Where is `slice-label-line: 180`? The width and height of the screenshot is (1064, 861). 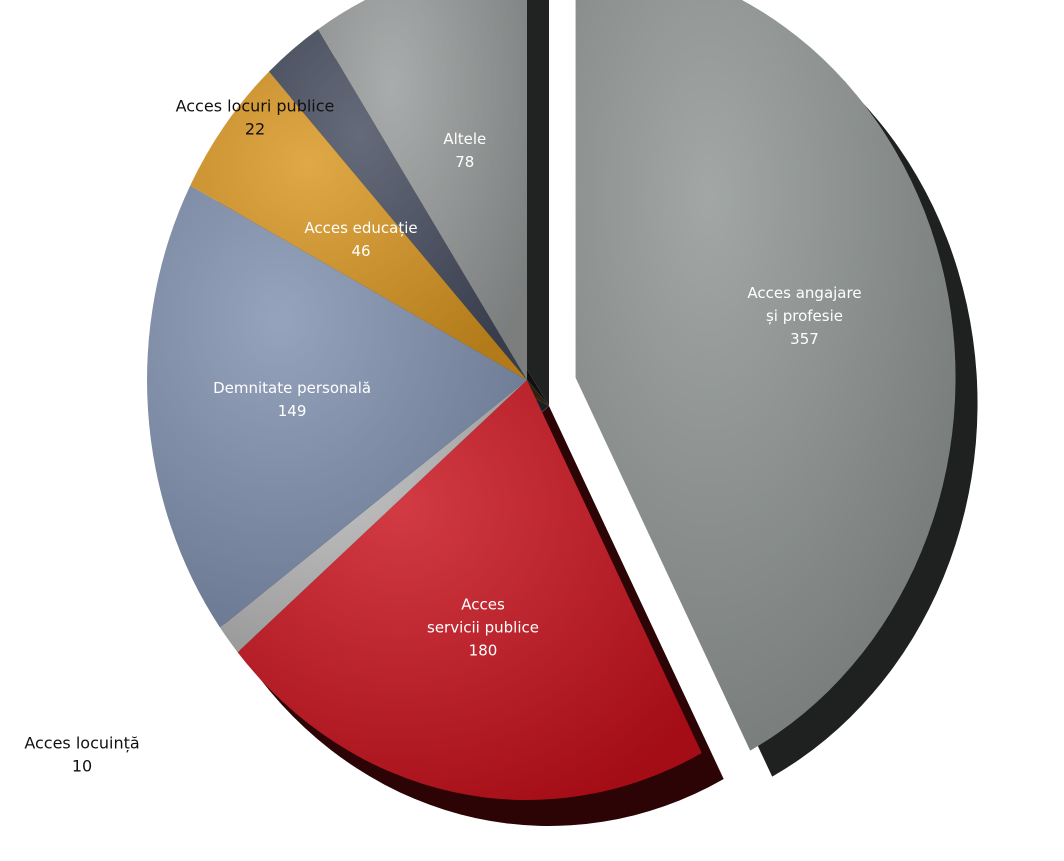
slice-label-line: 180 is located at coordinates (483, 650).